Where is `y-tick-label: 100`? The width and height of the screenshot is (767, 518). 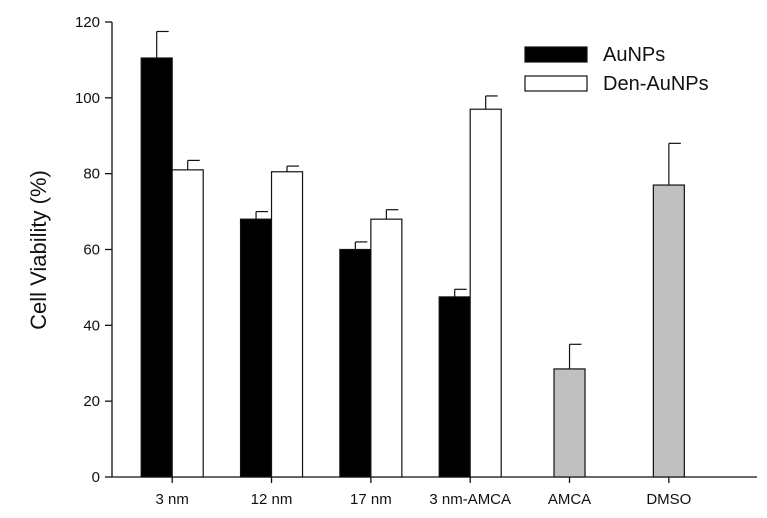 y-tick-label: 100 is located at coordinates (87, 98).